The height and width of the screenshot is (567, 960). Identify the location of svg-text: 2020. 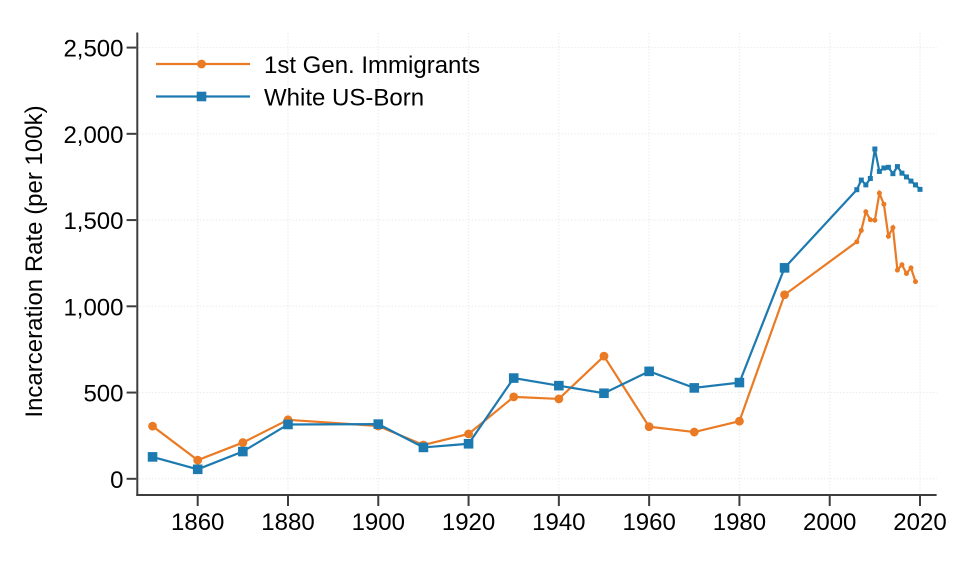
(919, 522).